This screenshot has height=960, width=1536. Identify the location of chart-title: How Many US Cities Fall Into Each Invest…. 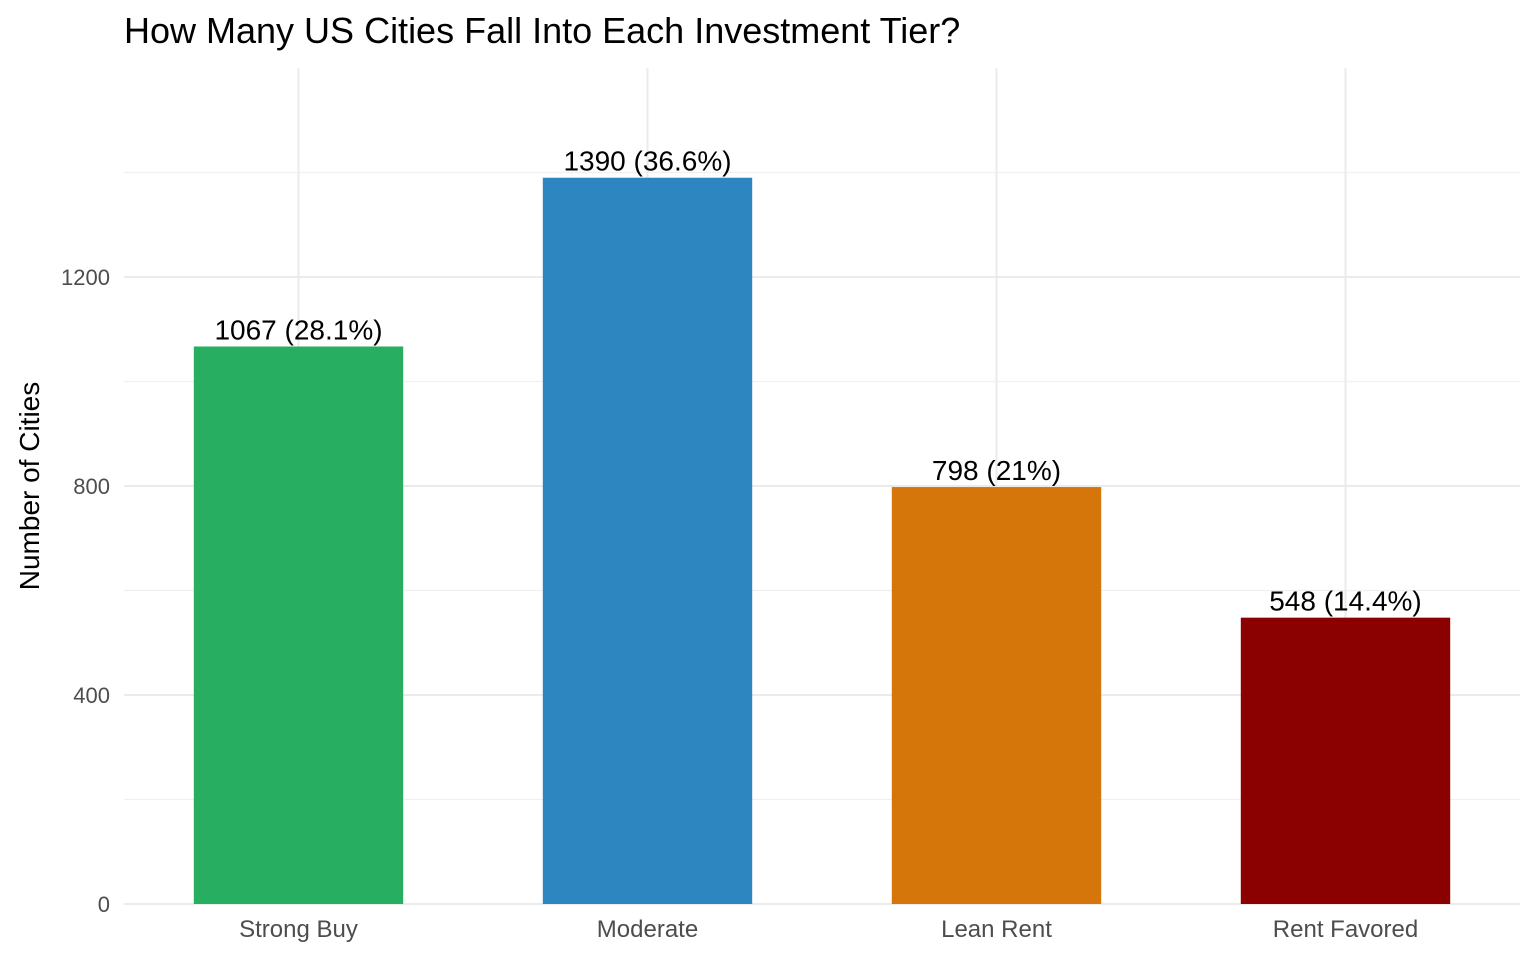
(542, 30).